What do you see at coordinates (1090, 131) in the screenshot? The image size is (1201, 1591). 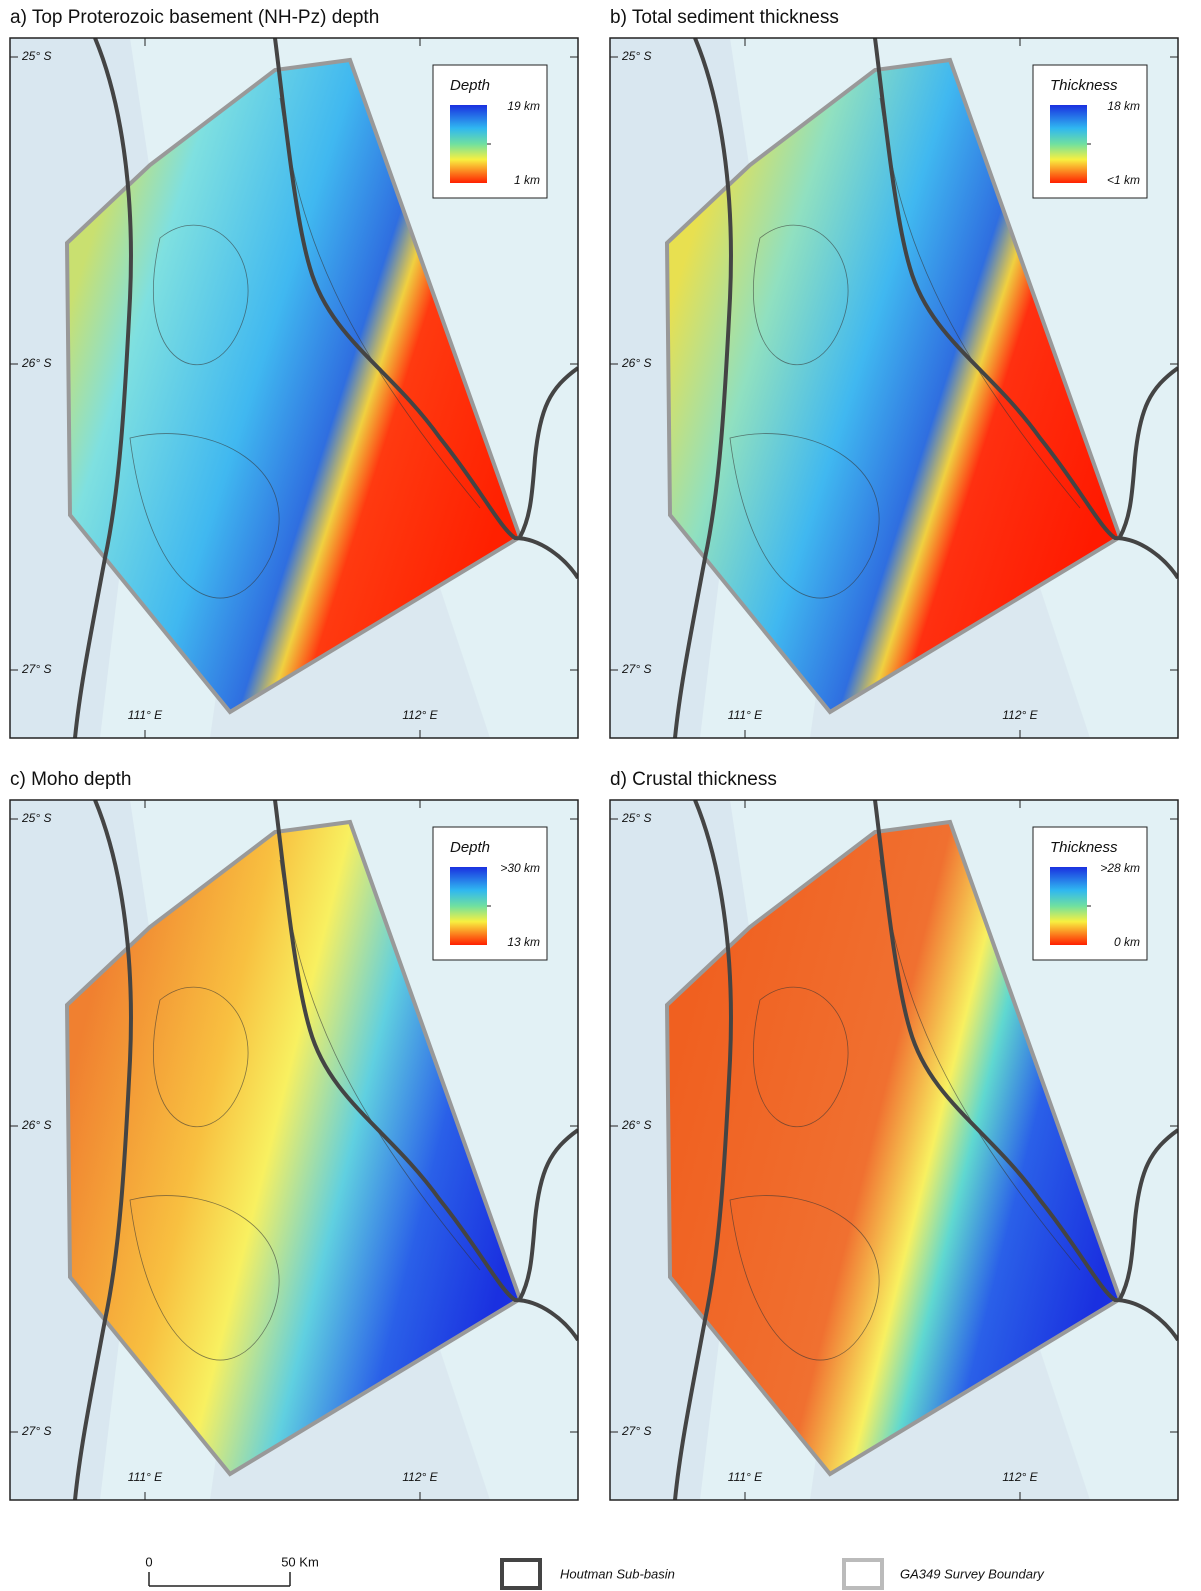 I see `legend: Thickness 18 km <1 km` at bounding box center [1090, 131].